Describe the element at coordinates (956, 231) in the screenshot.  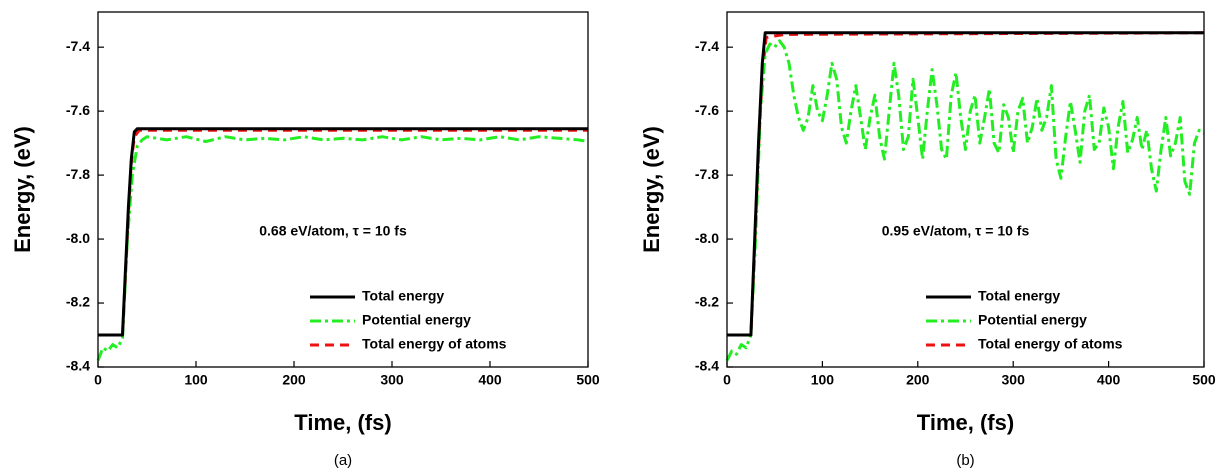
I see `annotation: 0.95 eV/atom, τ = 10 fs` at that location.